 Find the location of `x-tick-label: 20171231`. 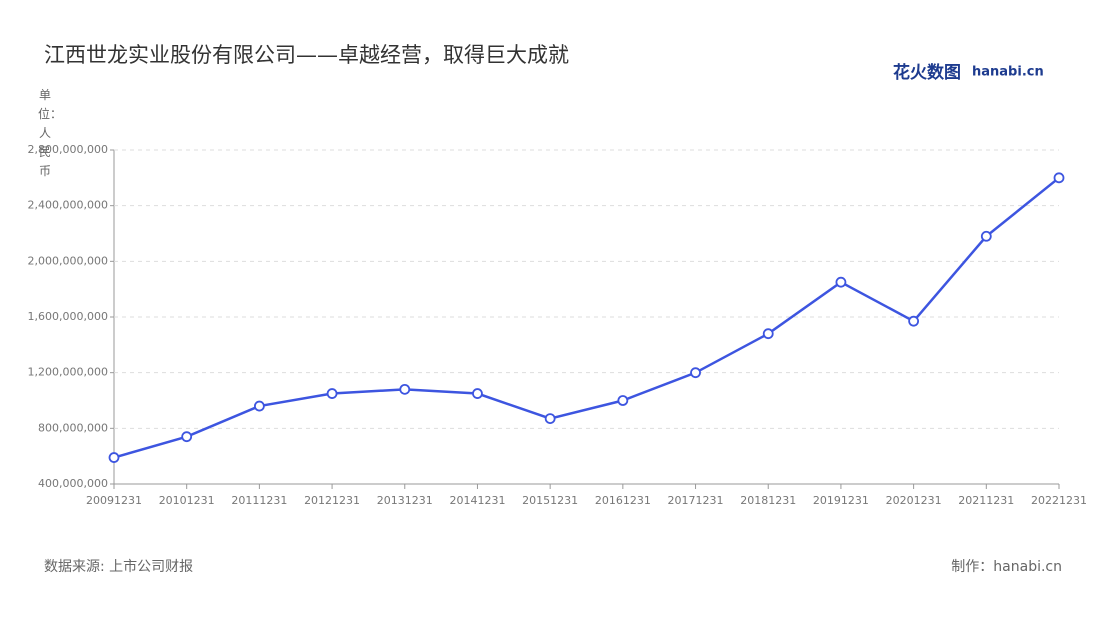

x-tick-label: 20171231 is located at coordinates (696, 500).